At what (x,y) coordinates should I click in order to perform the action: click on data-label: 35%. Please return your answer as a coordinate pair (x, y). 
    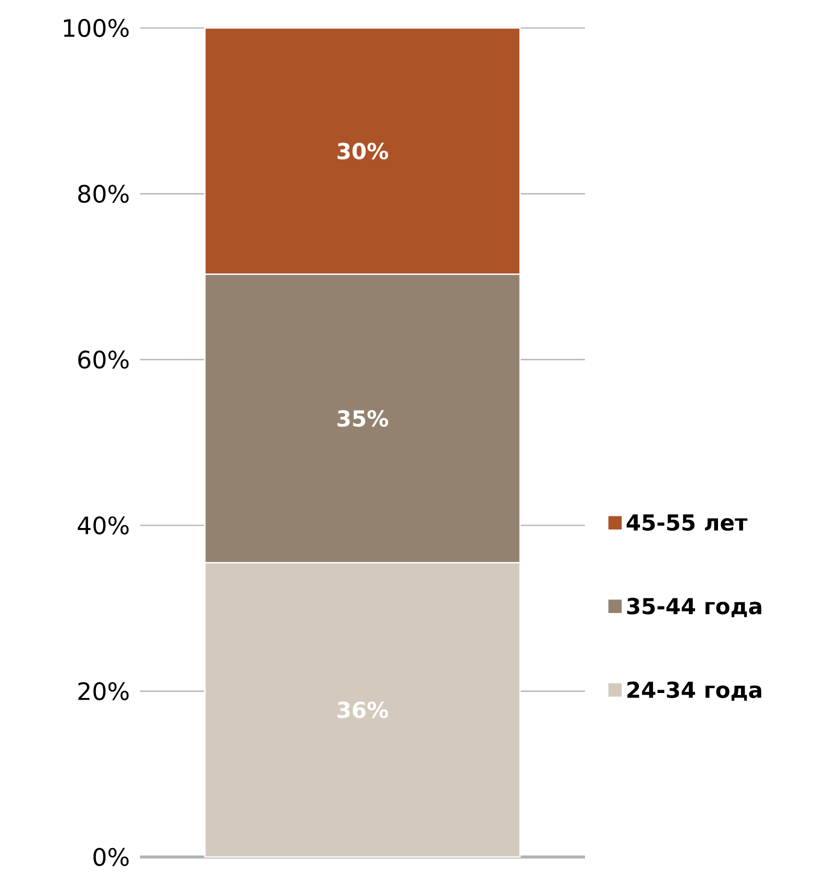
    Looking at the image, I should click on (363, 418).